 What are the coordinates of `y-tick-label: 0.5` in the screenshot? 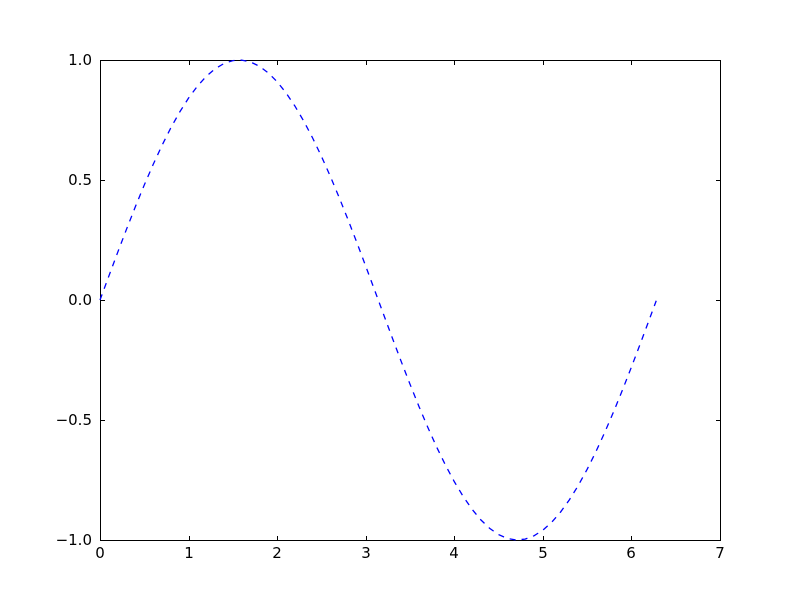 It's located at (80, 180).